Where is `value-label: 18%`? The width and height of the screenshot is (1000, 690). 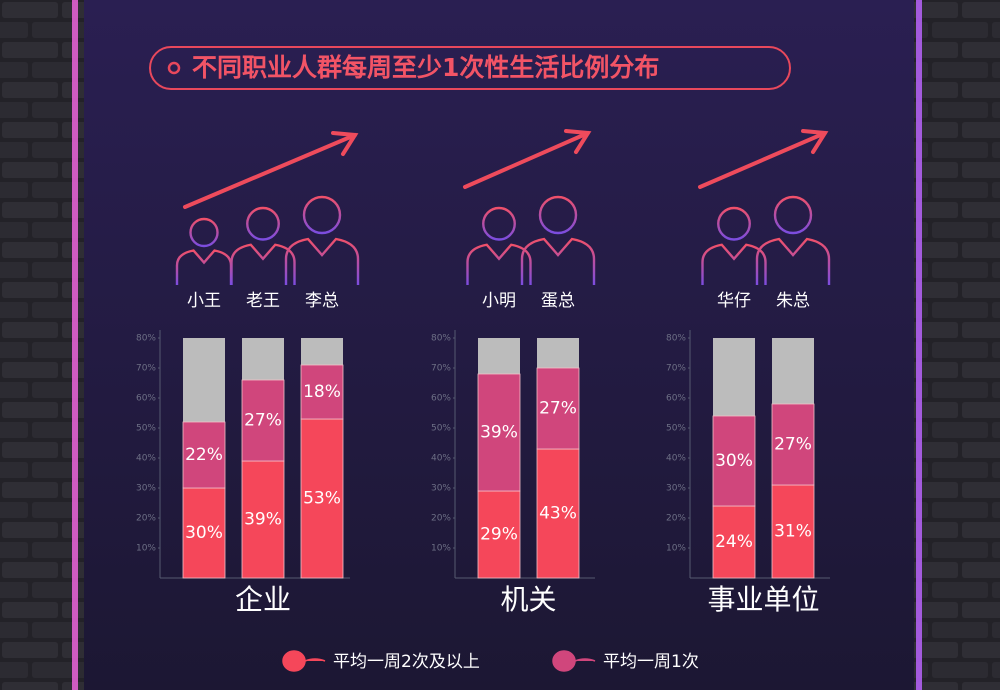 value-label: 18% is located at coordinates (322, 392).